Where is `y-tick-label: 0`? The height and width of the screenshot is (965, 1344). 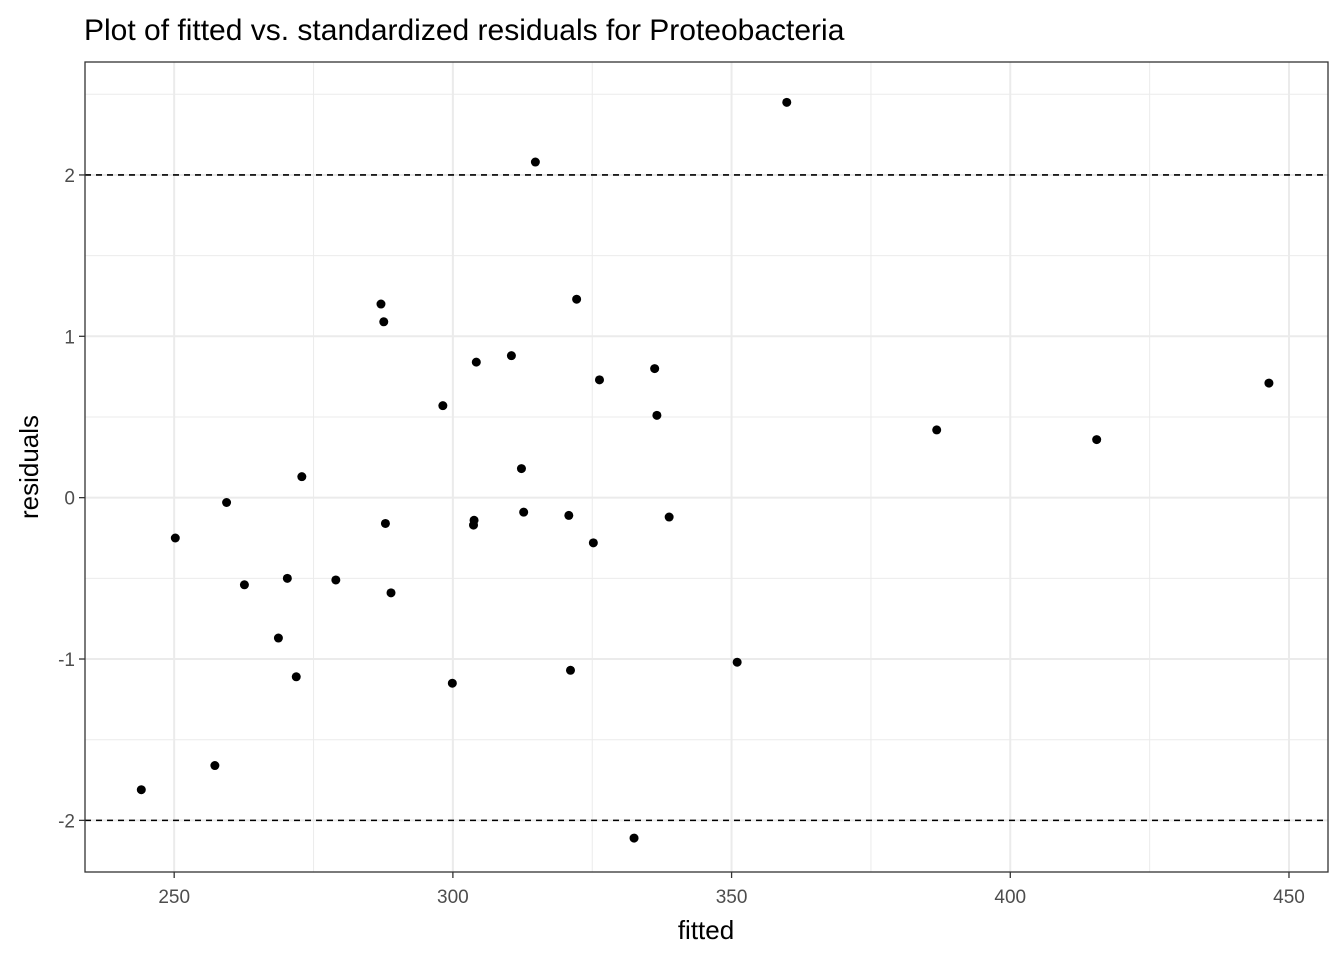 y-tick-label: 0 is located at coordinates (69, 499).